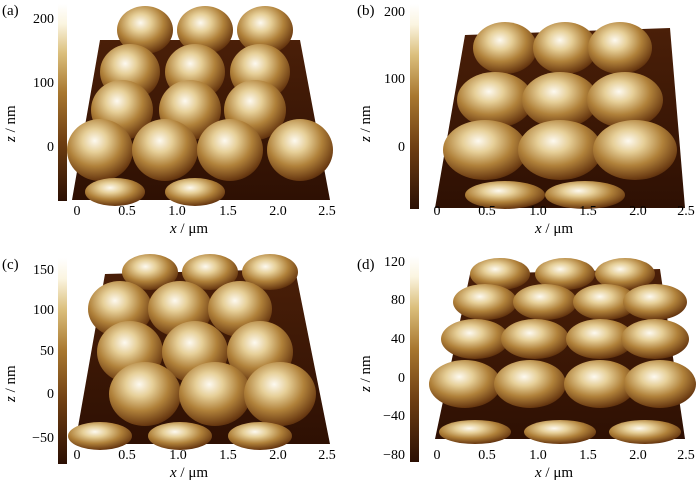 This screenshot has width=700, height=488. What do you see at coordinates (43, 270) in the screenshot?
I see `z-tick-label: 150` at bounding box center [43, 270].